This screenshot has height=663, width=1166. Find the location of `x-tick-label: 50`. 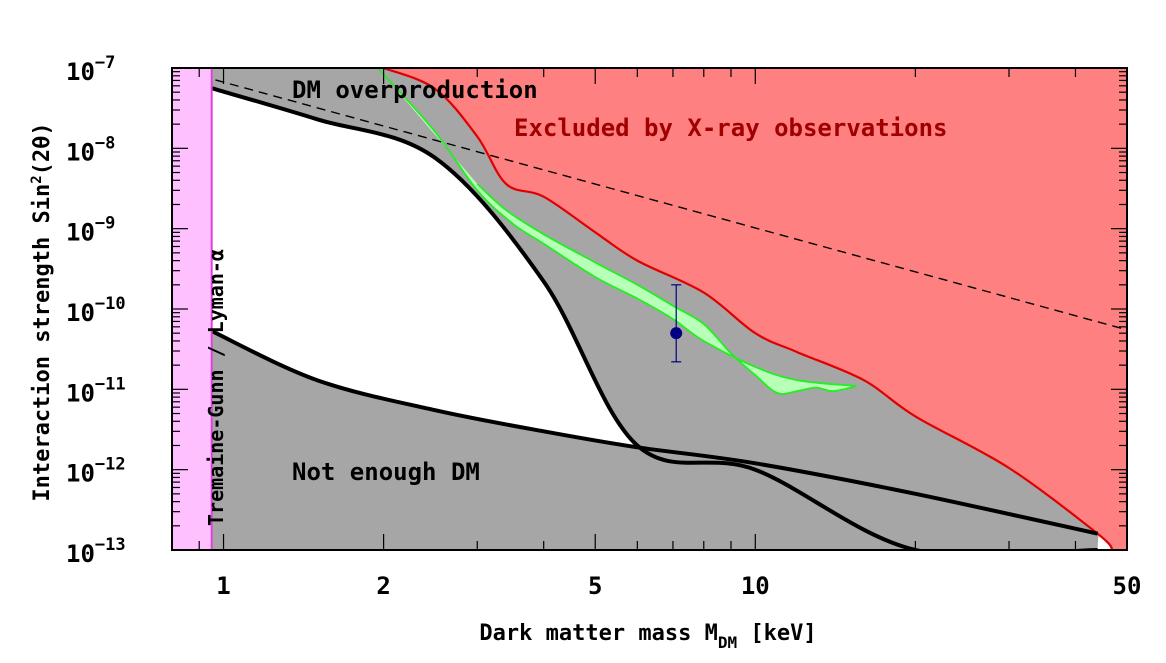

x-tick-label: 50 is located at coordinates (1127, 586).